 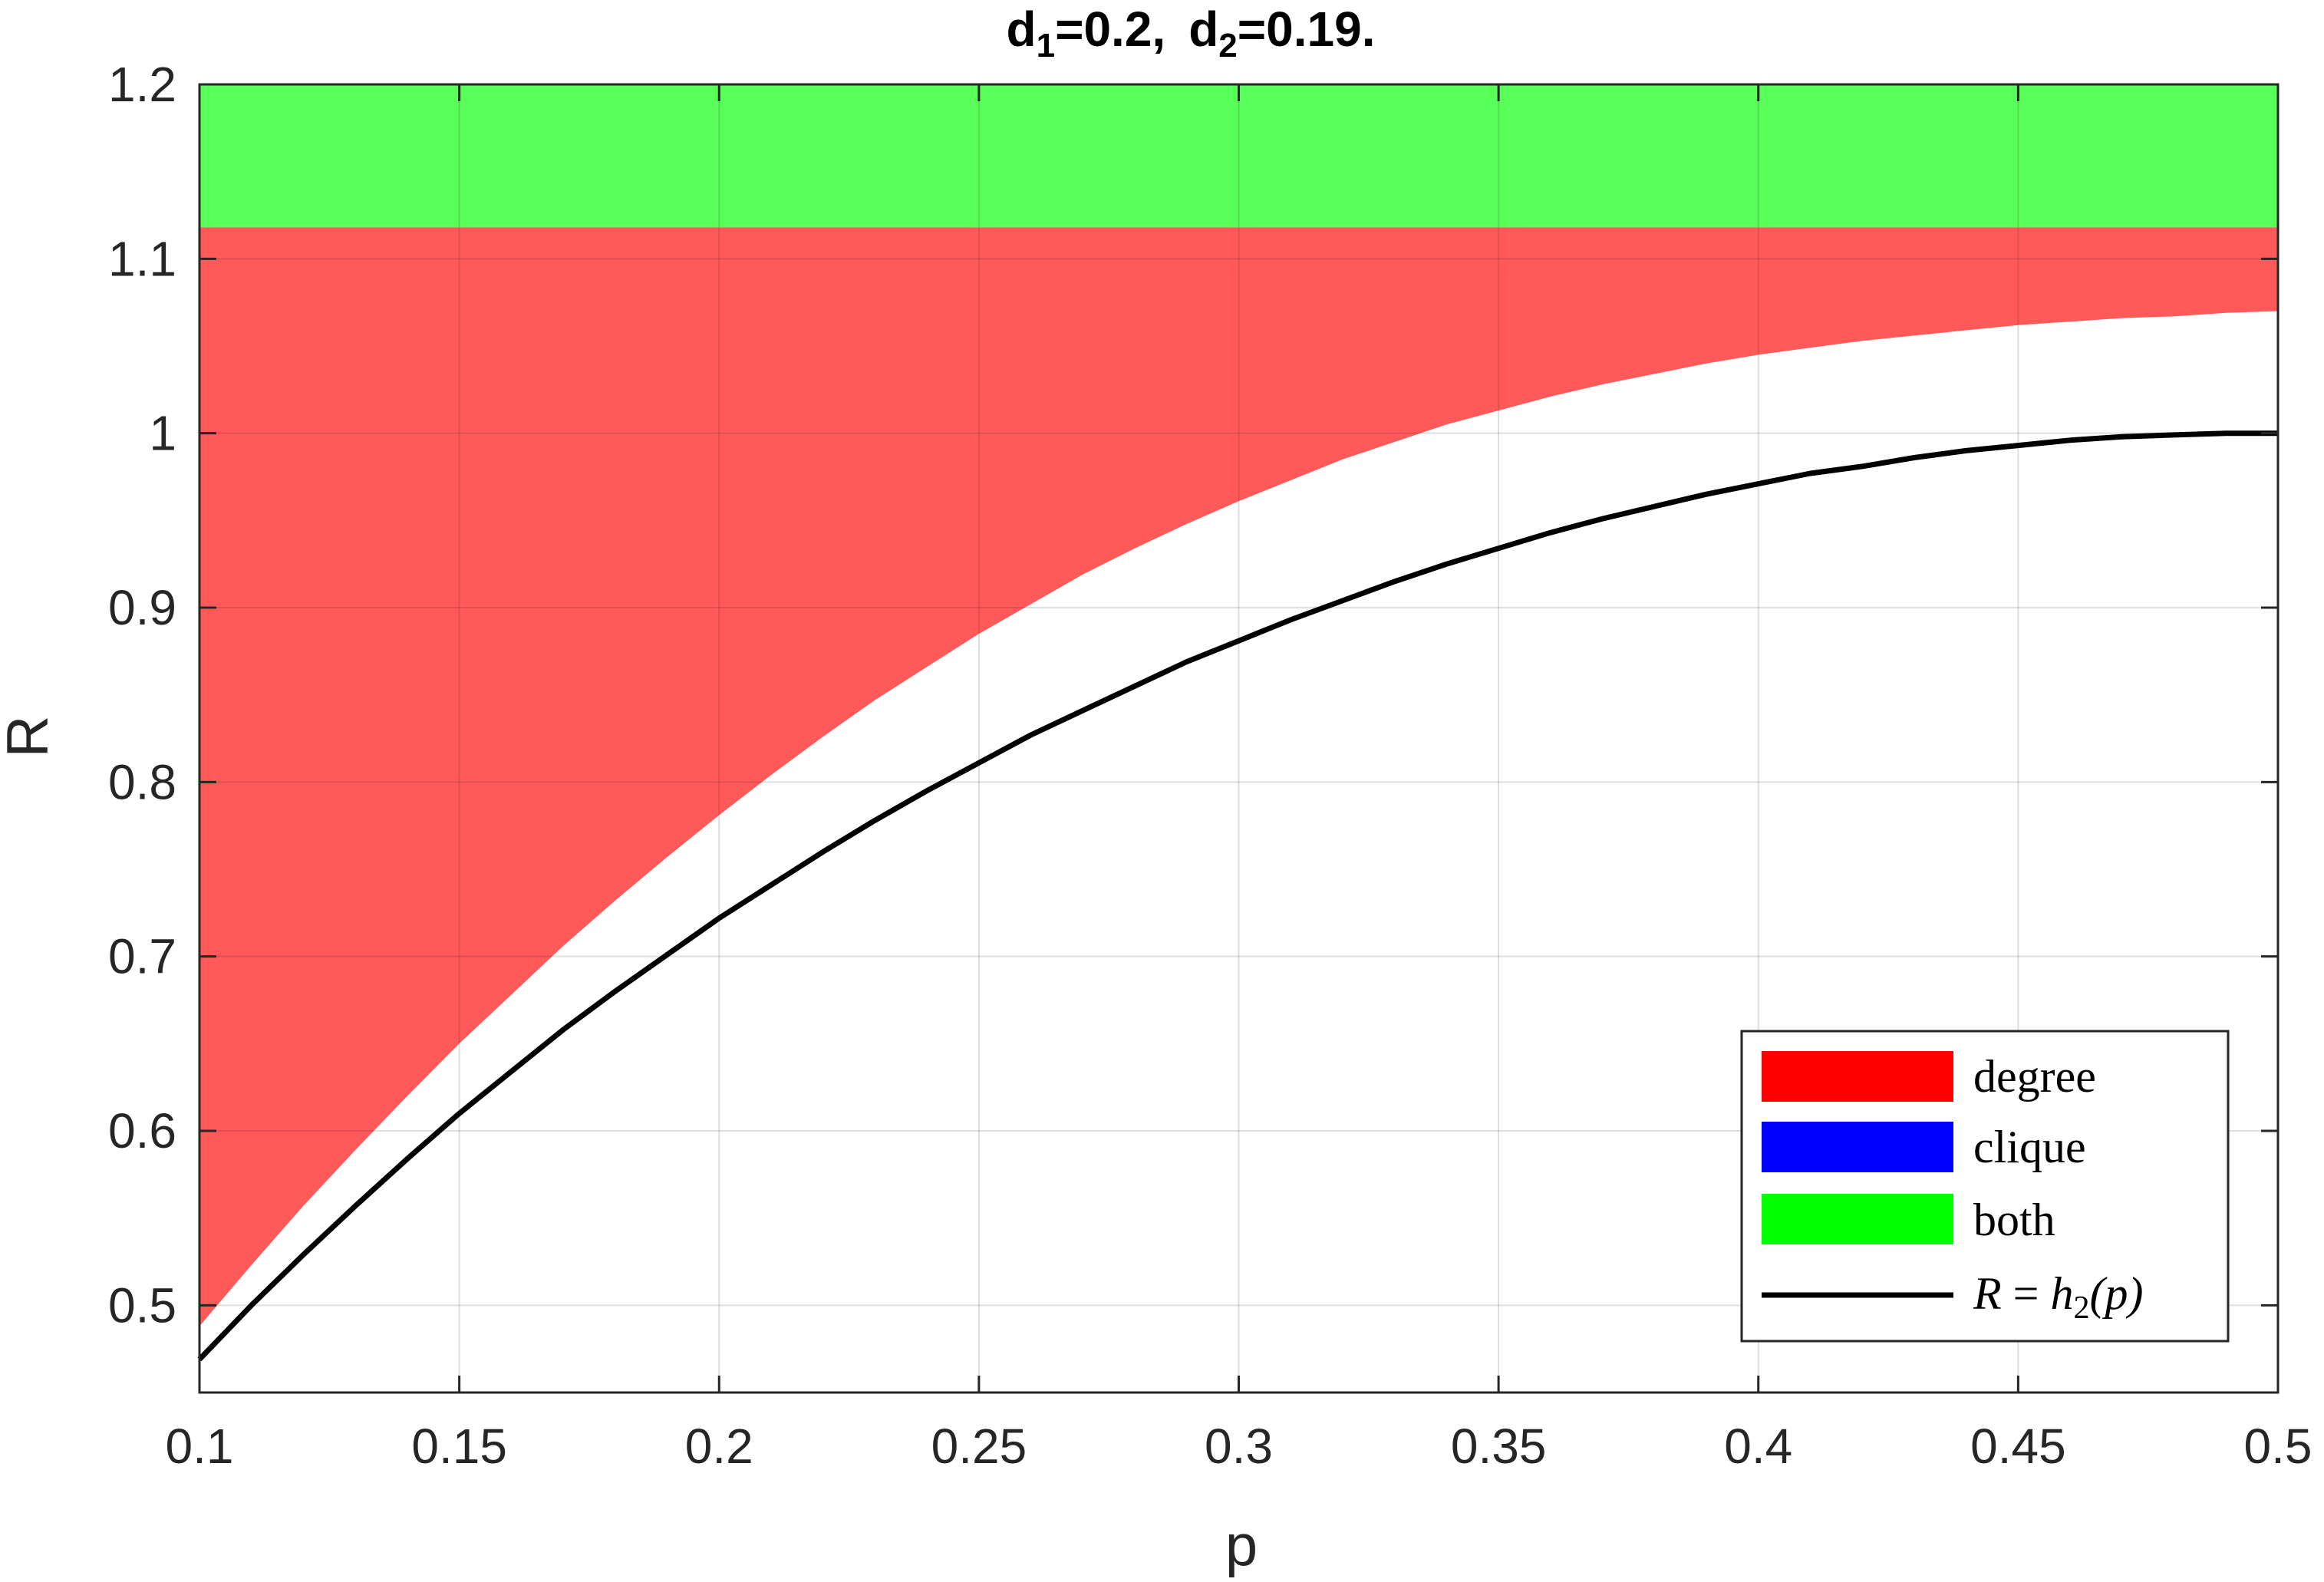 What do you see at coordinates (1985, 1186) in the screenshot?
I see `legend: degree clique both R = h2(p)` at bounding box center [1985, 1186].